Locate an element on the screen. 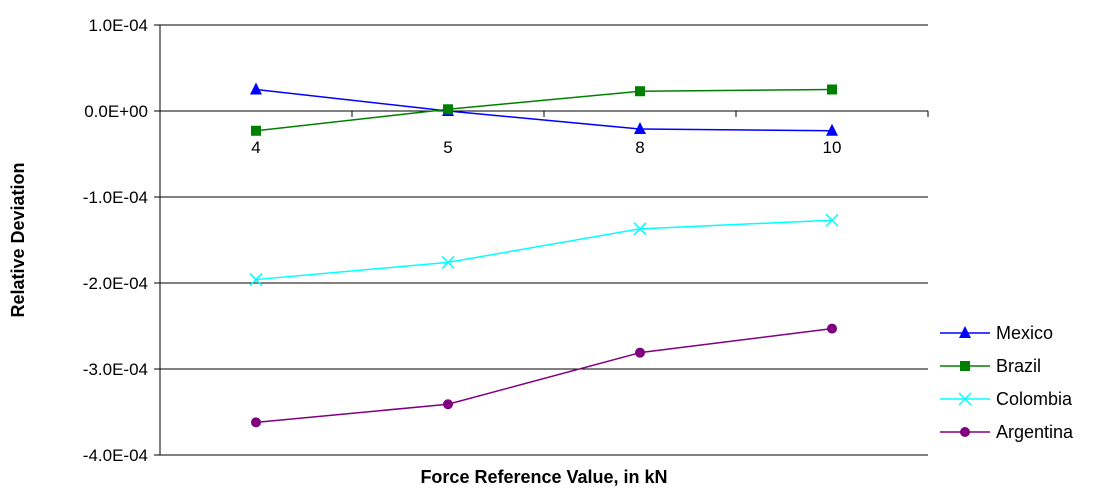 The height and width of the screenshot is (492, 1118). legend-item: Mexico is located at coordinates (996, 333).